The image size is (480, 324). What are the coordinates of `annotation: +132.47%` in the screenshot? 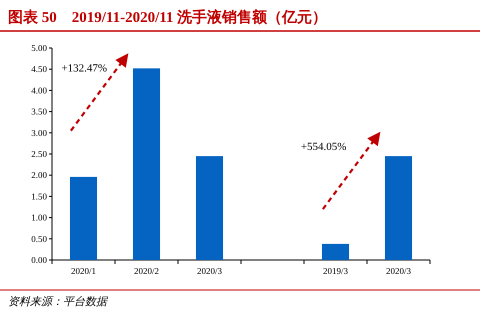 It's located at (84, 68).